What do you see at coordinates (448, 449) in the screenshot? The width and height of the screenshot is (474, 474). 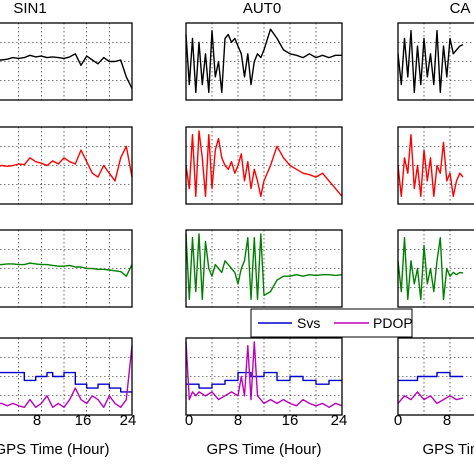 I see `x-axis-label-col3: GPS Time (Hour)` at bounding box center [448, 449].